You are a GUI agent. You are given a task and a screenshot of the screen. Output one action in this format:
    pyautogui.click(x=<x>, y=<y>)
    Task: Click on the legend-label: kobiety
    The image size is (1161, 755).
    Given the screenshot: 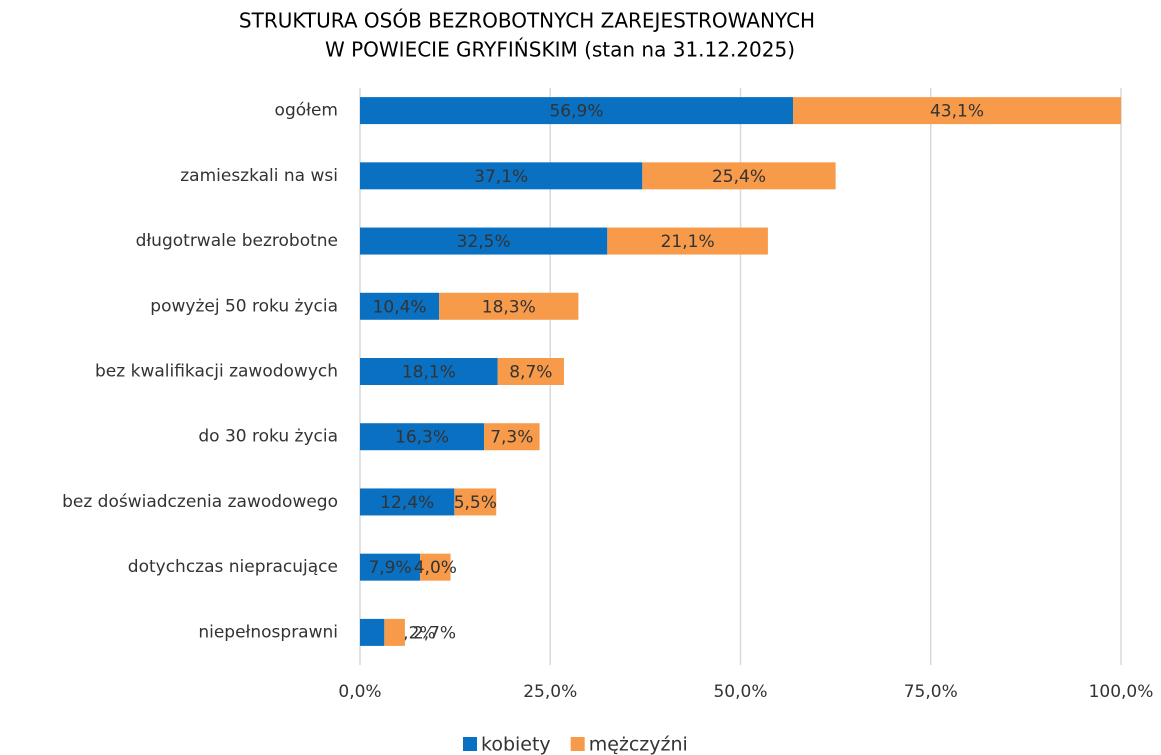 What is the action you would take?
    pyautogui.click(x=516, y=744)
    